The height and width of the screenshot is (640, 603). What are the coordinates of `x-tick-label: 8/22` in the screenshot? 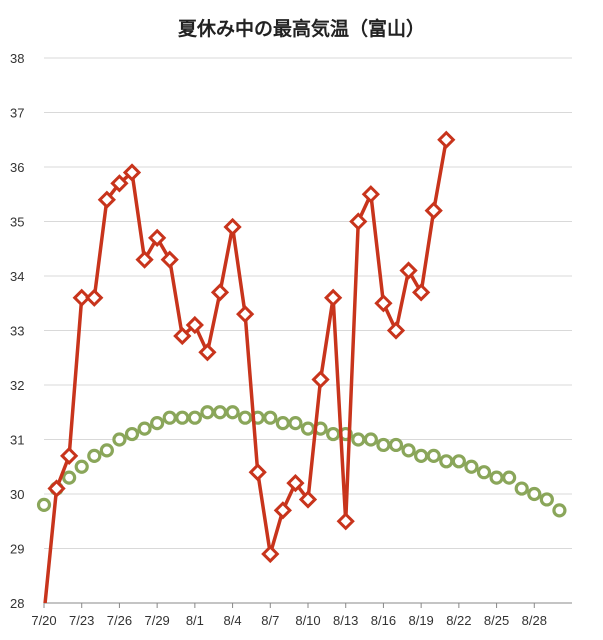 It's located at (458, 620).